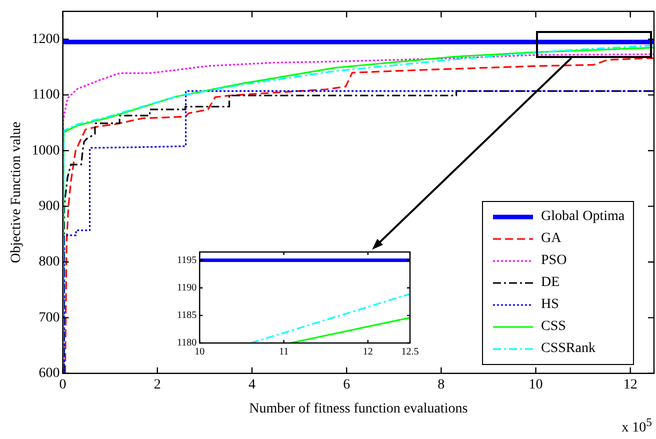 The height and width of the screenshot is (439, 656). What do you see at coordinates (49, 318) in the screenshot?
I see `y-tick-label: 700` at bounding box center [49, 318].